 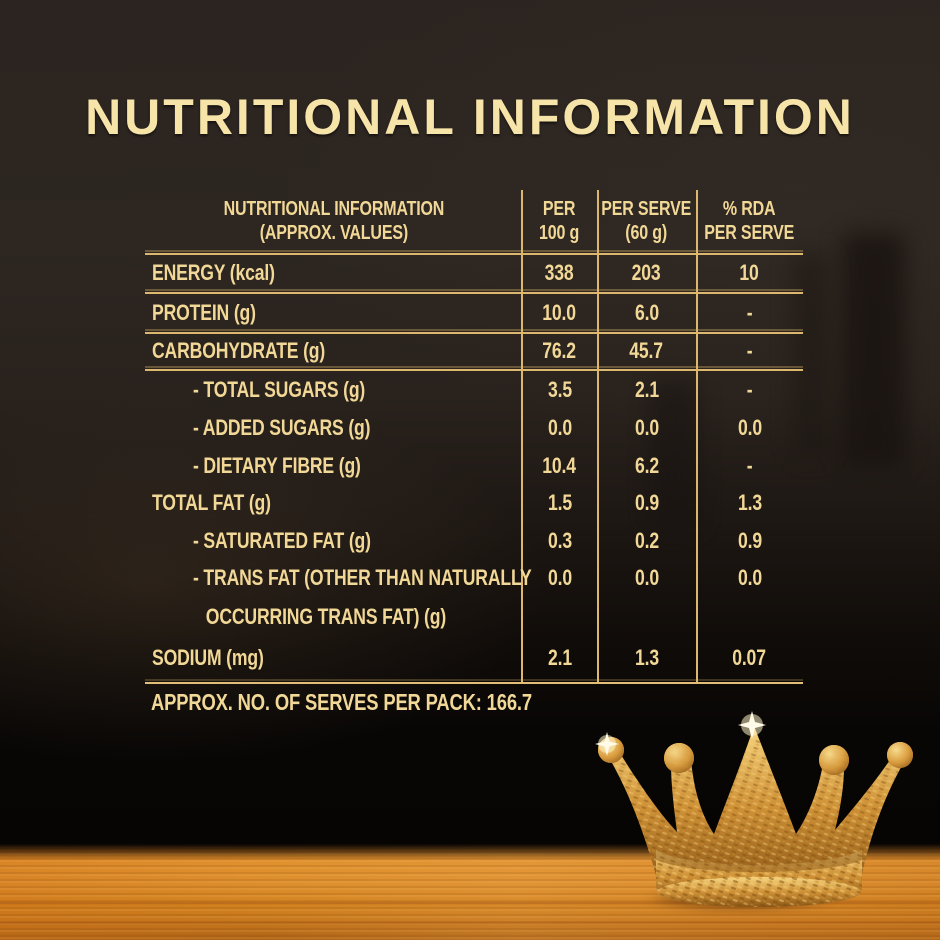 I want to click on header-per-serve: PER SERVE (60 g), so click(x=646, y=220).